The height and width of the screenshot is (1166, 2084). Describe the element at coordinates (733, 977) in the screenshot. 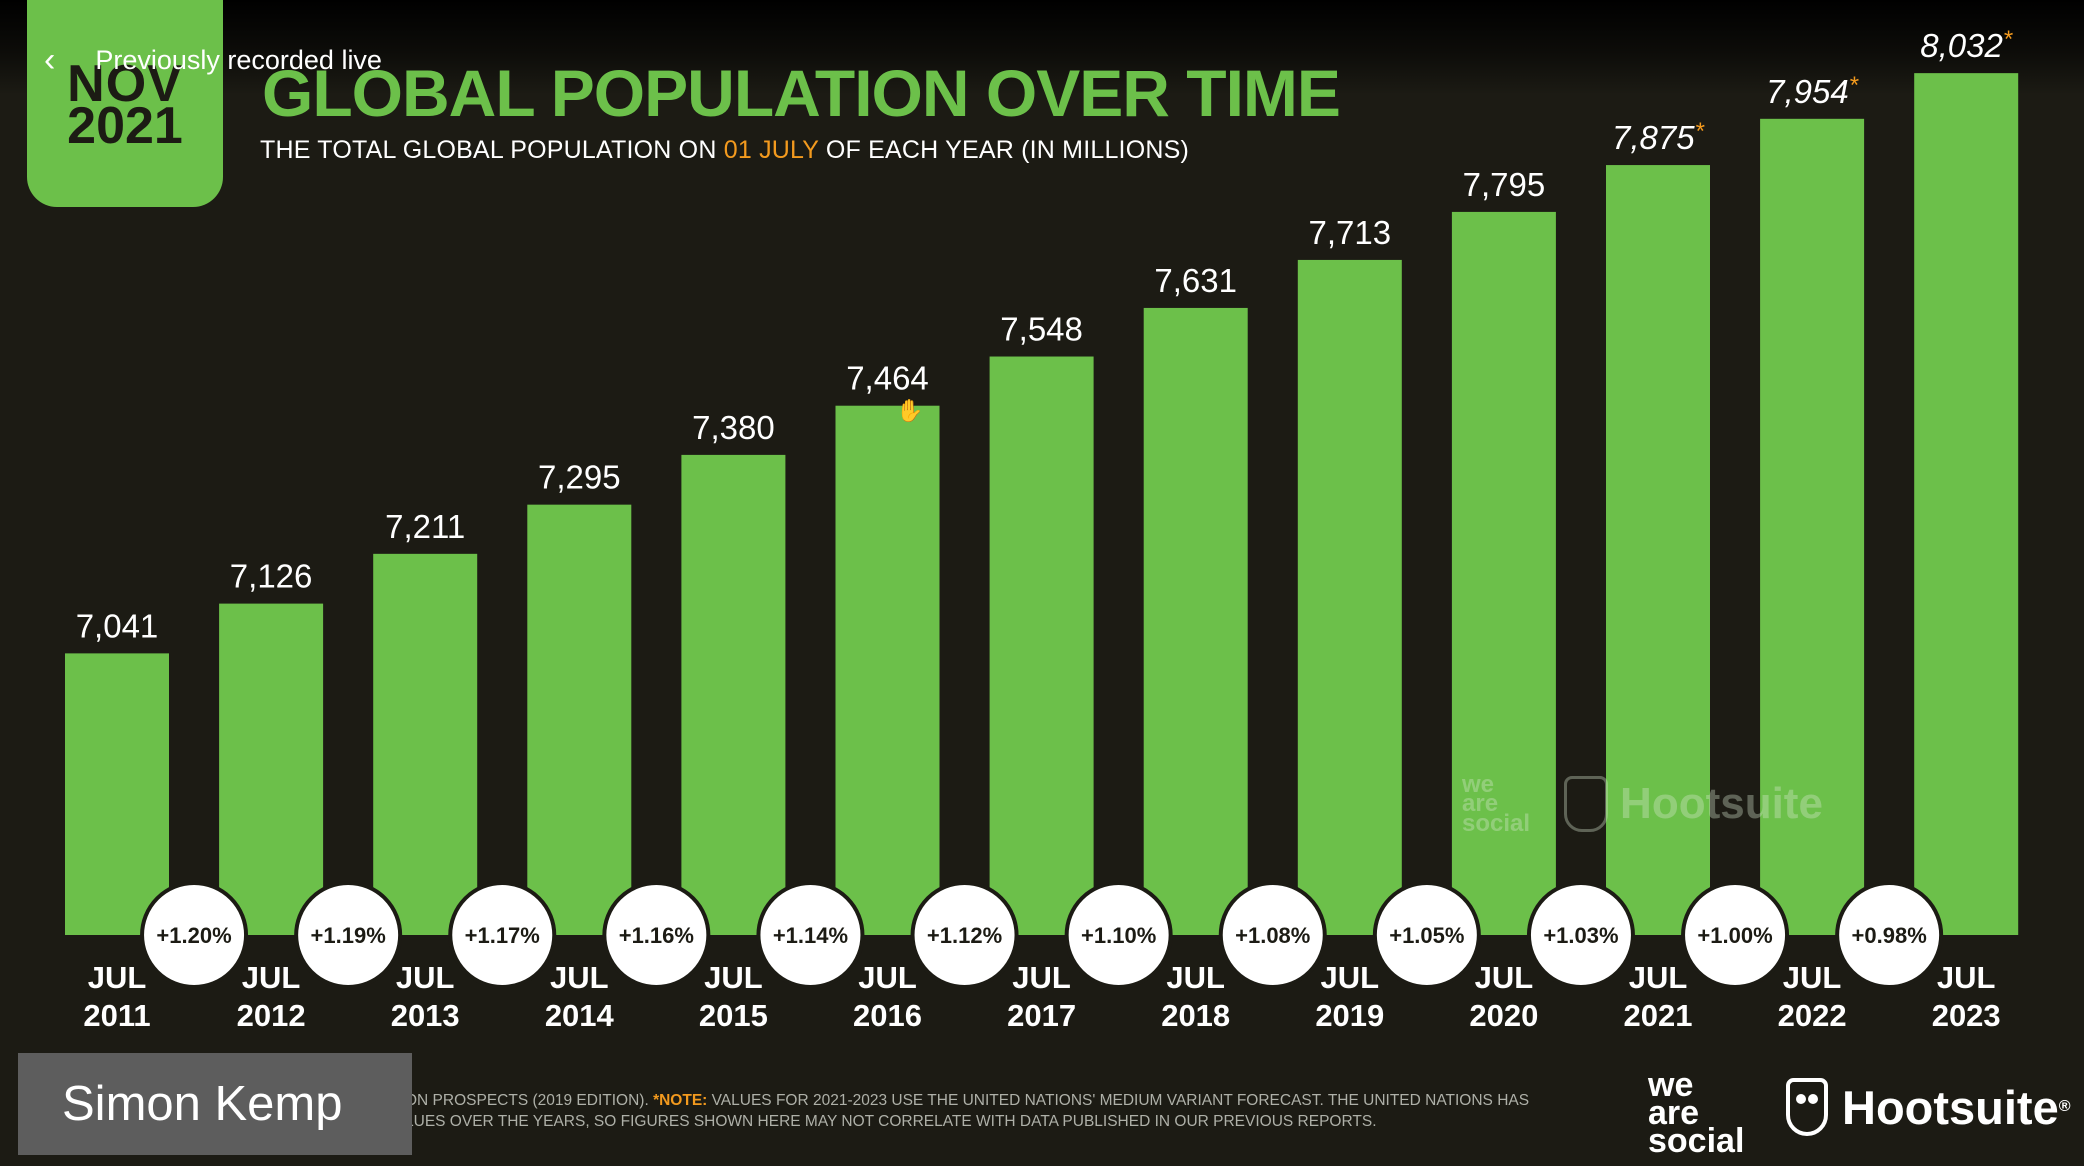

I see `x-tick-month-2015: JUL` at that location.